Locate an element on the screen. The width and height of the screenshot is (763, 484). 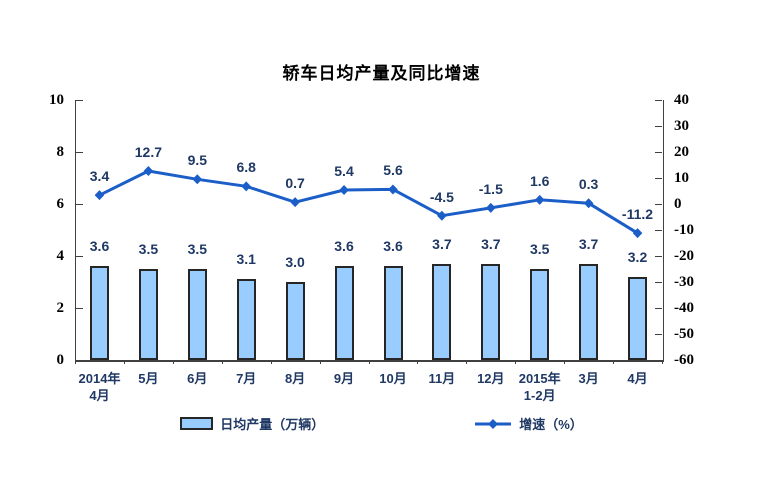
line-value-label: 0.7 is located at coordinates (295, 183).